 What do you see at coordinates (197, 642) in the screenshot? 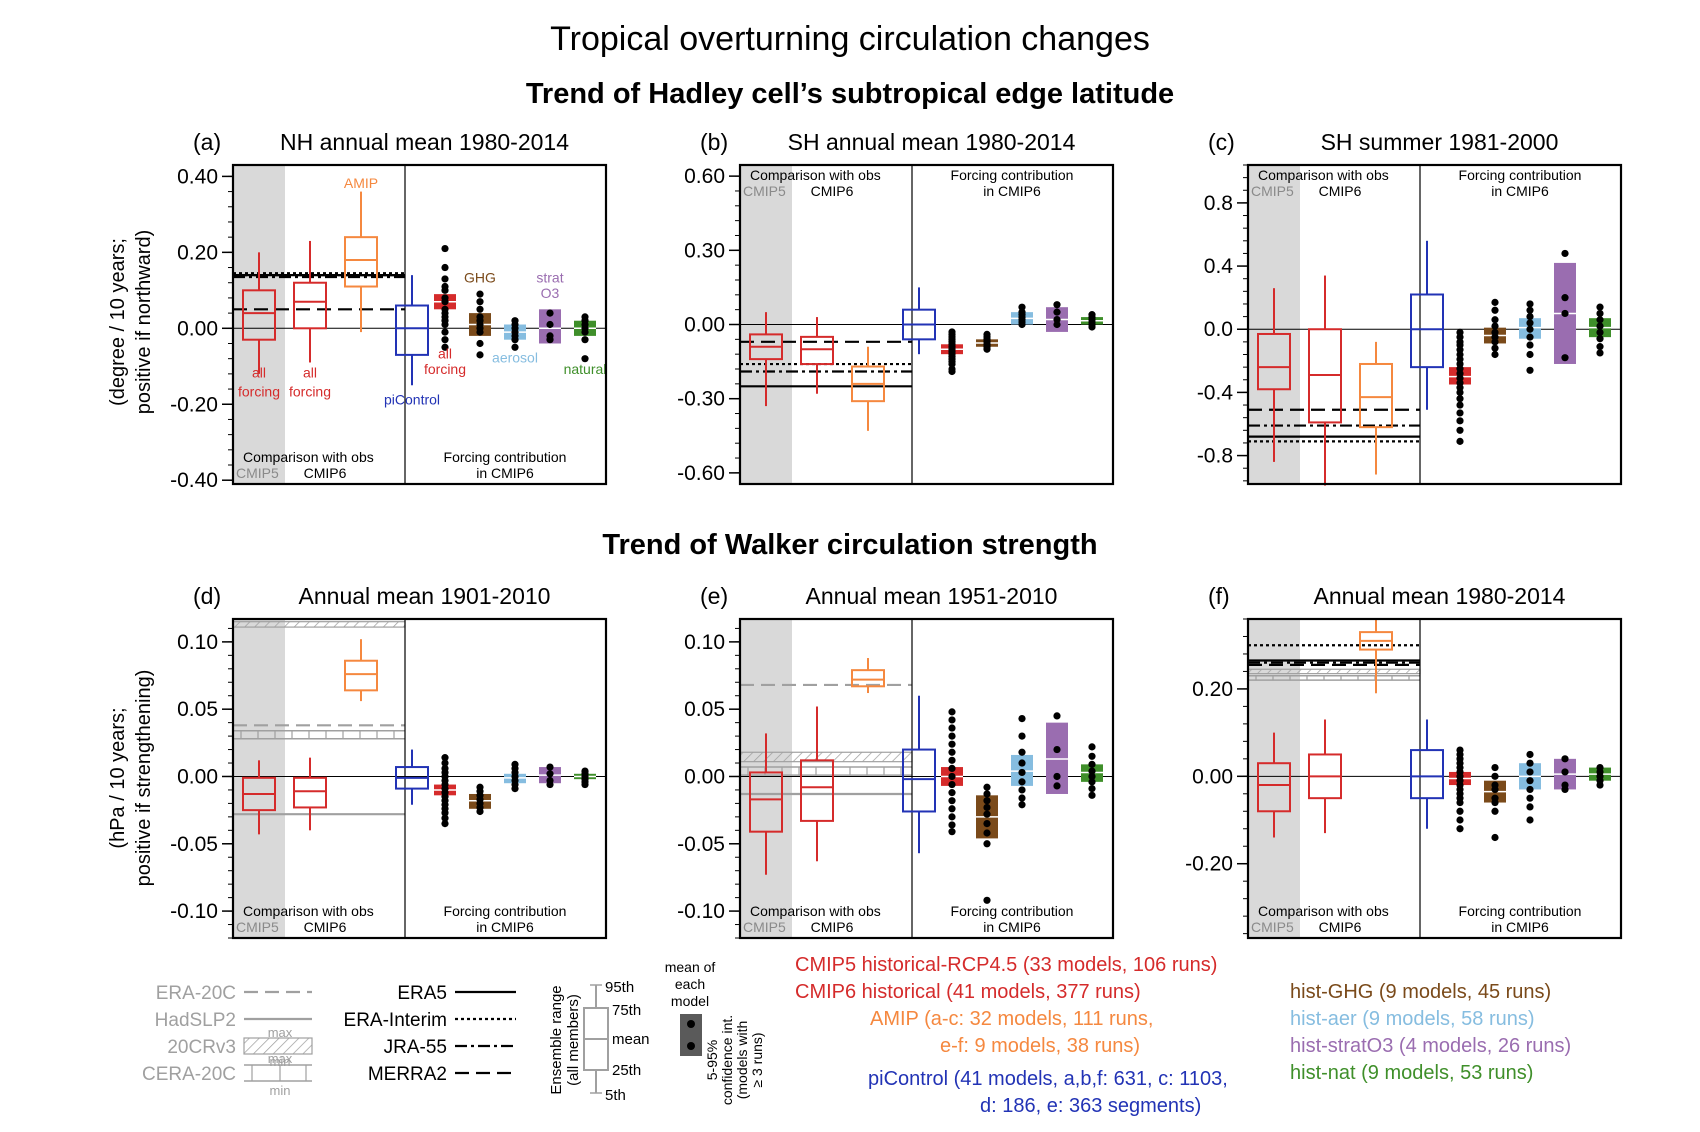
I see `tick-label: 0.10` at bounding box center [197, 642].